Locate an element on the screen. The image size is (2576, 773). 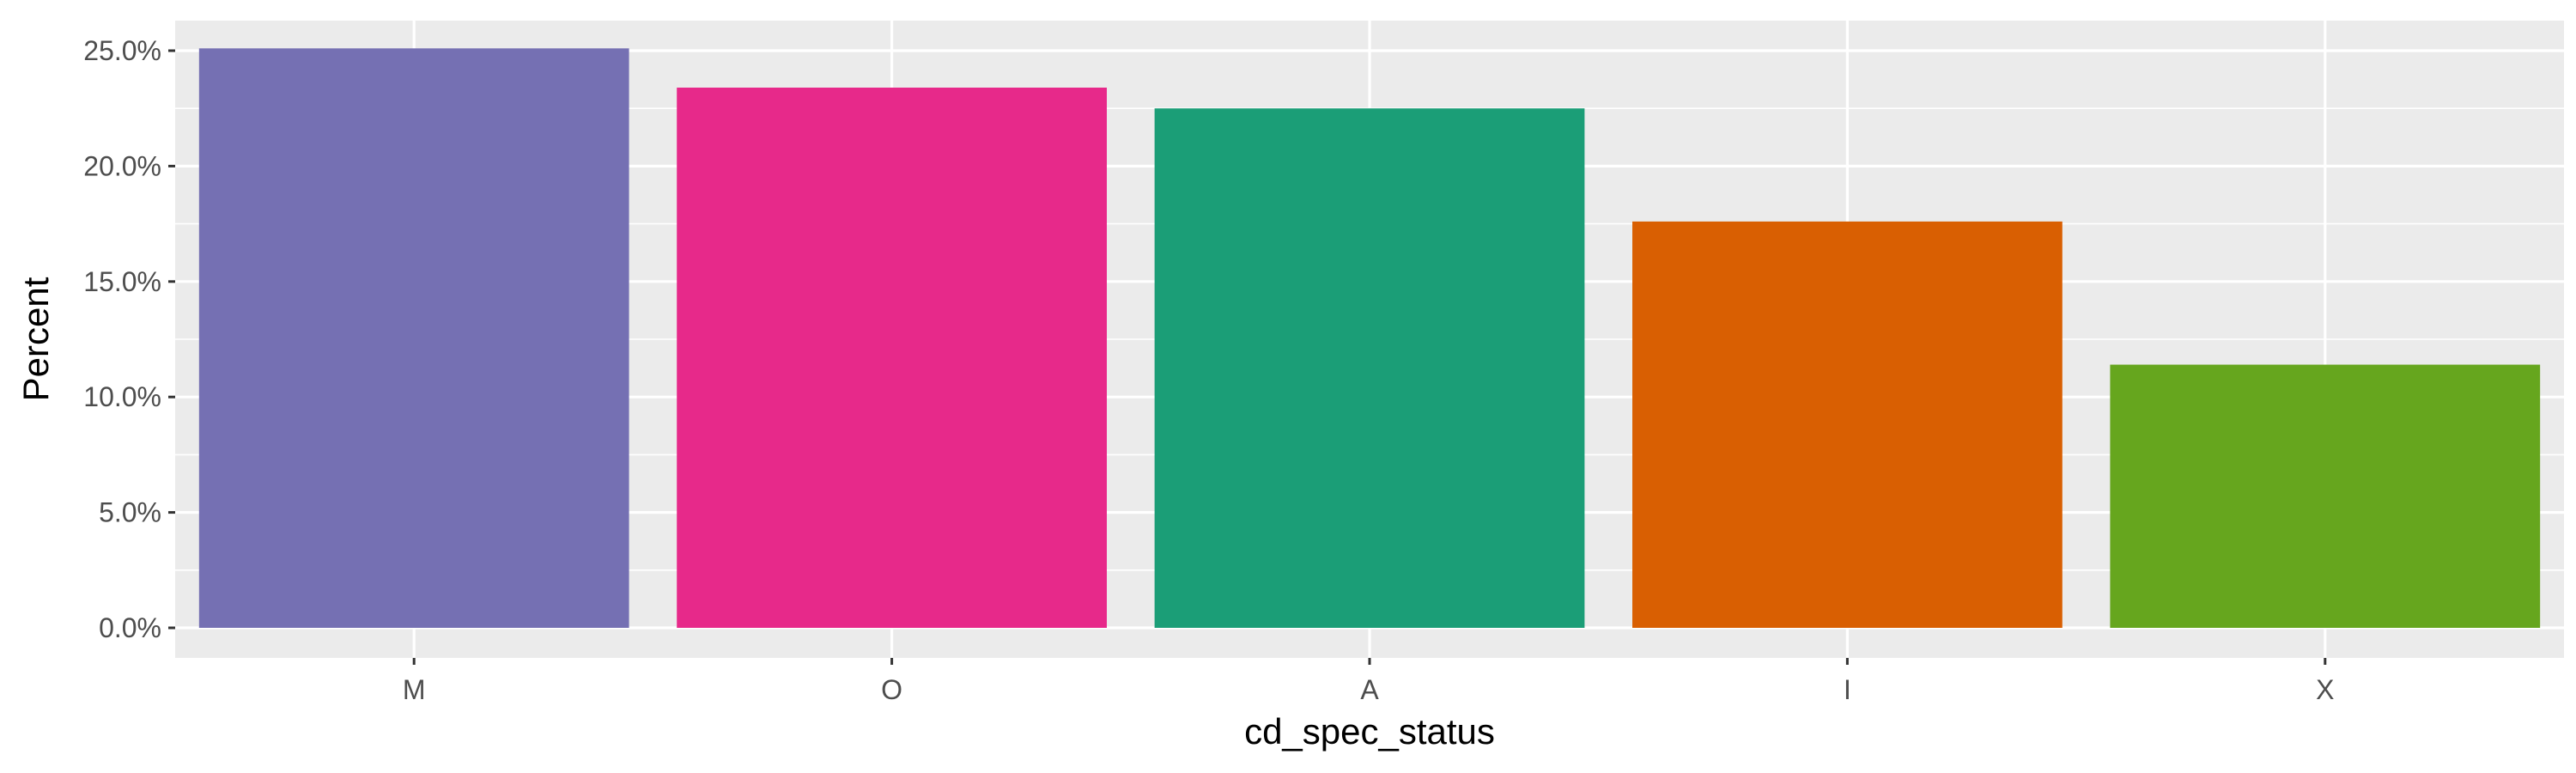
bar-M is located at coordinates (413, 338).